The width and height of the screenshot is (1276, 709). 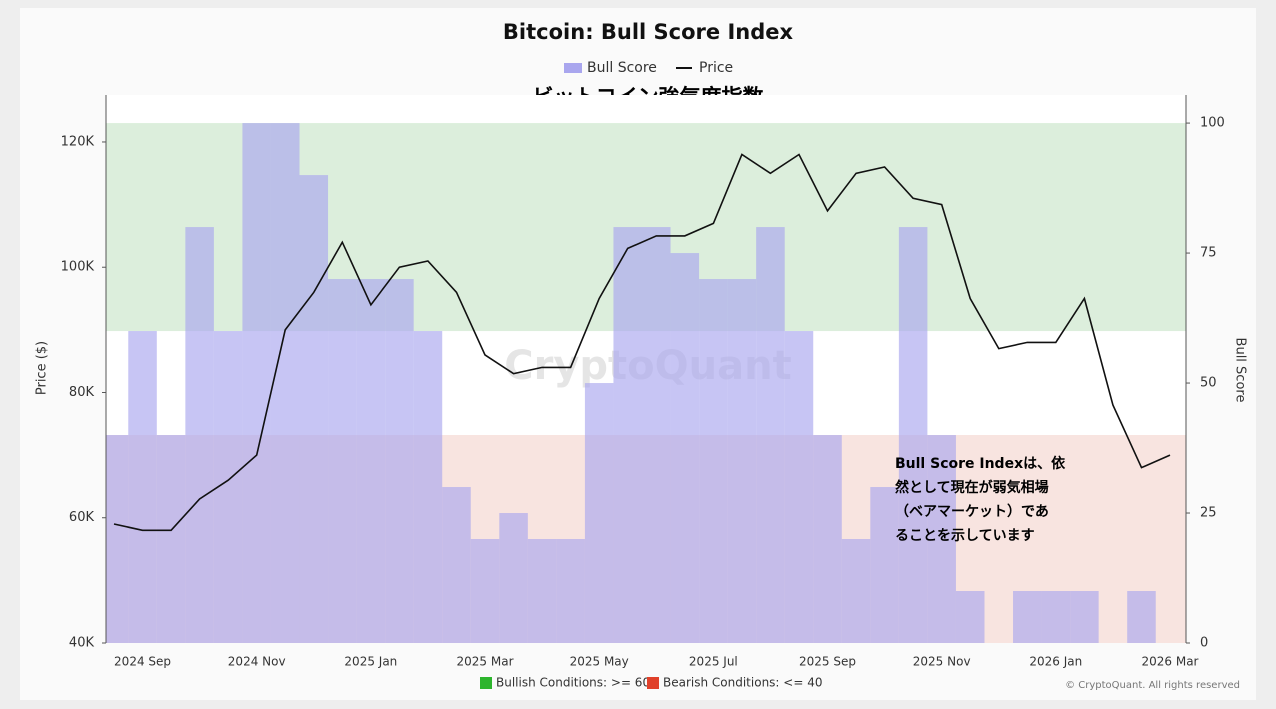 I want to click on legend-label: Bull Score, so click(x=622, y=68).